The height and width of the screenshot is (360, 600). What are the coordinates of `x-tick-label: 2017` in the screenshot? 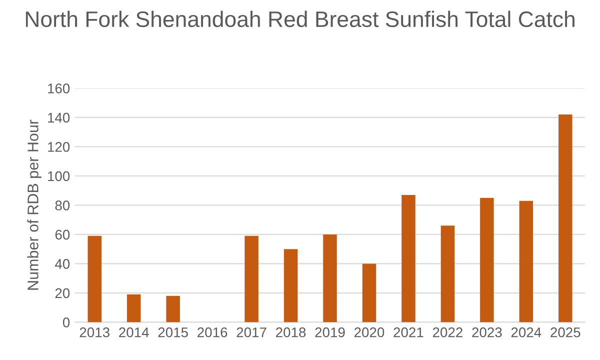 It's located at (251, 332).